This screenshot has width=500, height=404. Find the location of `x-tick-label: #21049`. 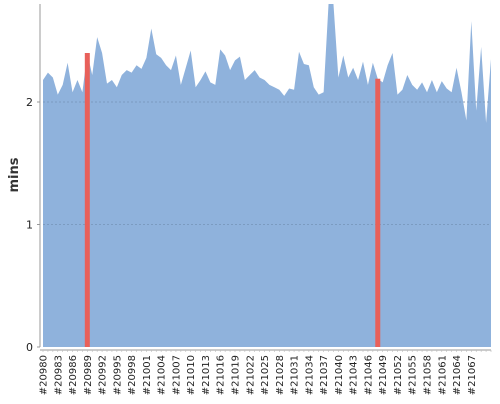

x-tick-label: #21049 is located at coordinates (383, 375).